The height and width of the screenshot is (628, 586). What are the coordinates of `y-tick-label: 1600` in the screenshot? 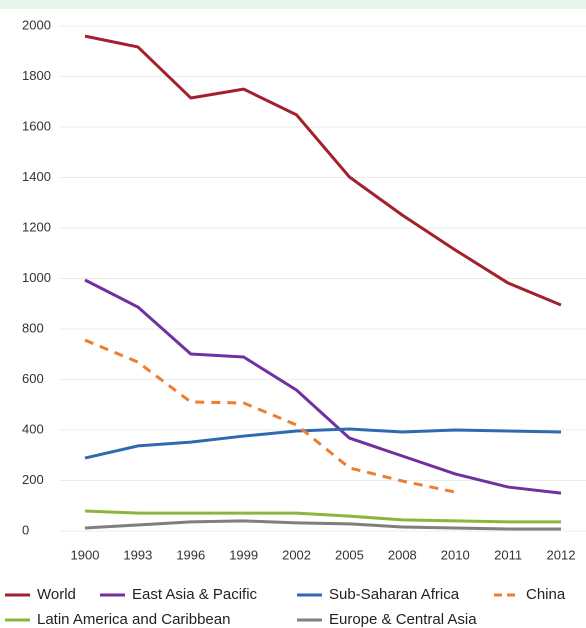 It's located at (36, 125).